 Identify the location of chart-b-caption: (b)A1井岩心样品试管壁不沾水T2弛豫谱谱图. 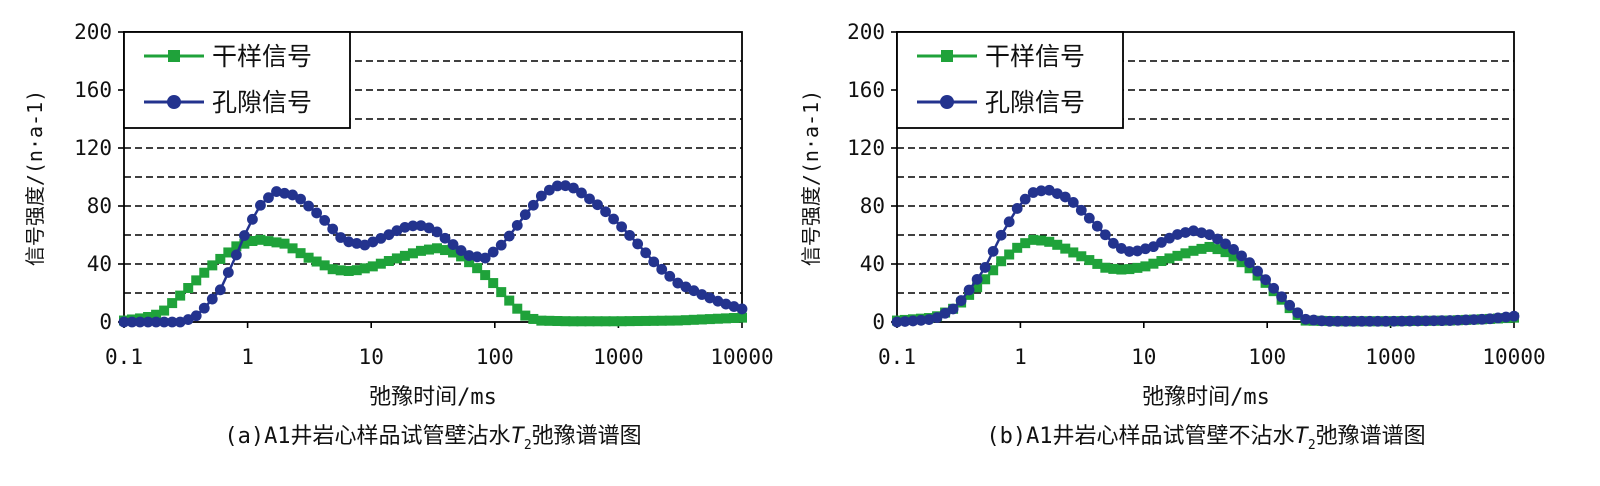
(1205, 438).